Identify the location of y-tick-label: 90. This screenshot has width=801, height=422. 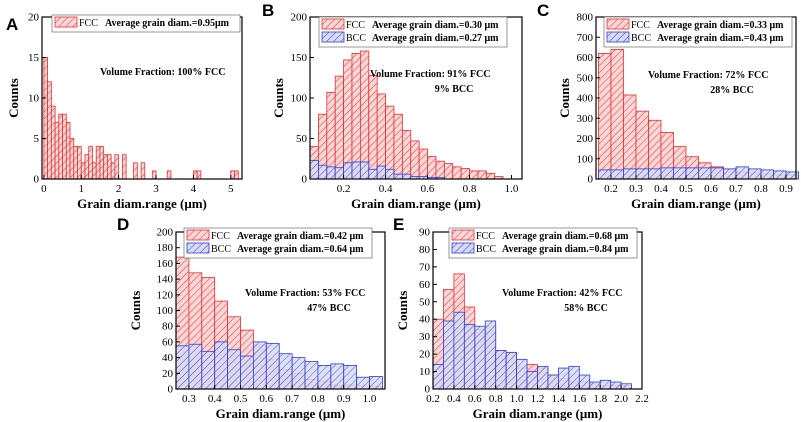
(425, 233).